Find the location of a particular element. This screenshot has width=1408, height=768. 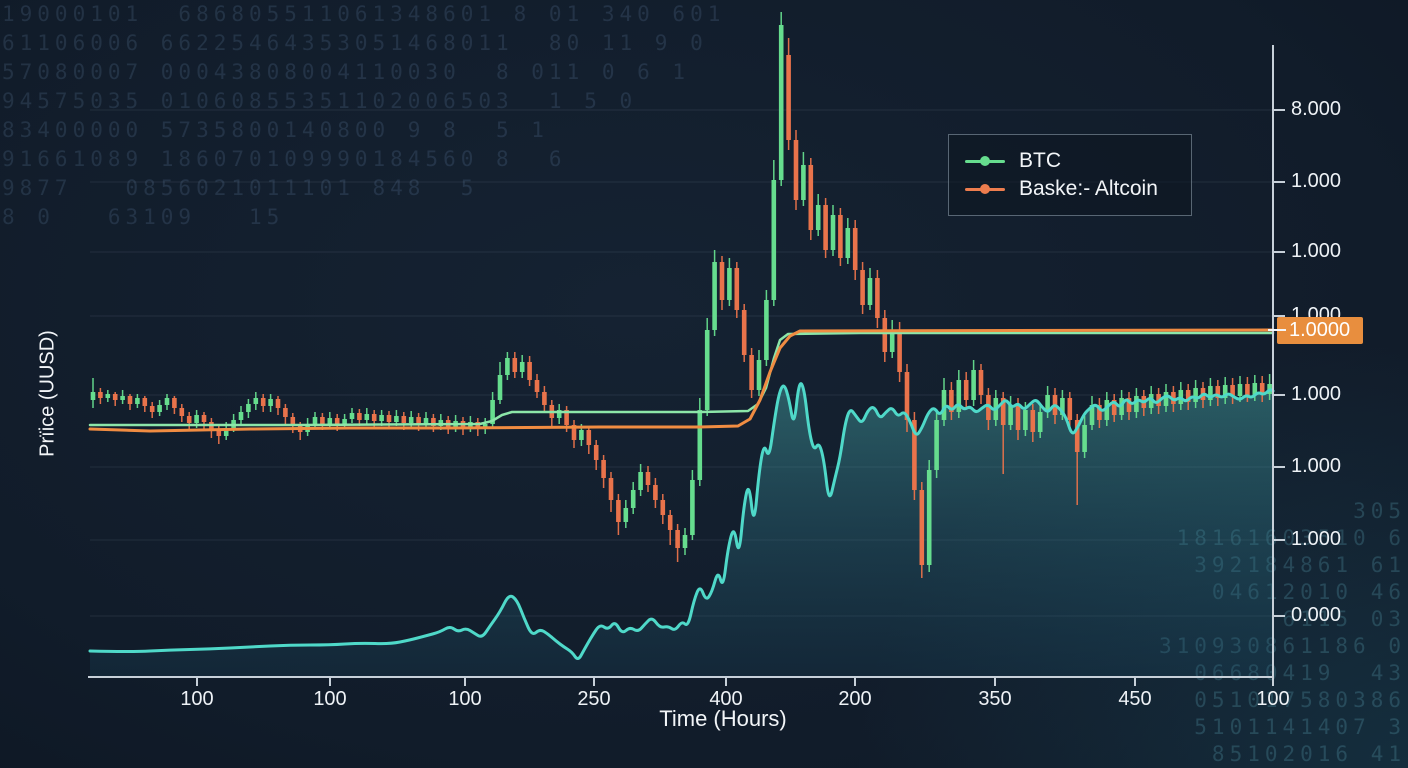

legend-item-btc: BTC is located at coordinates (1070, 161).